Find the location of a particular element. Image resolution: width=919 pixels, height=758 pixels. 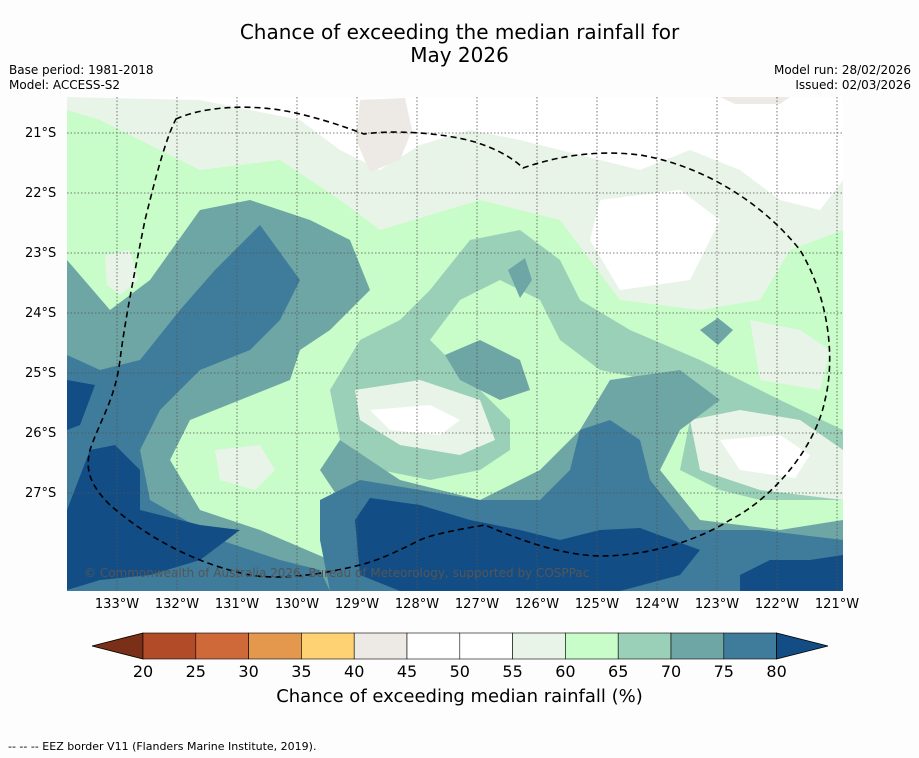

lon-label: 121°W is located at coordinates (837, 604).